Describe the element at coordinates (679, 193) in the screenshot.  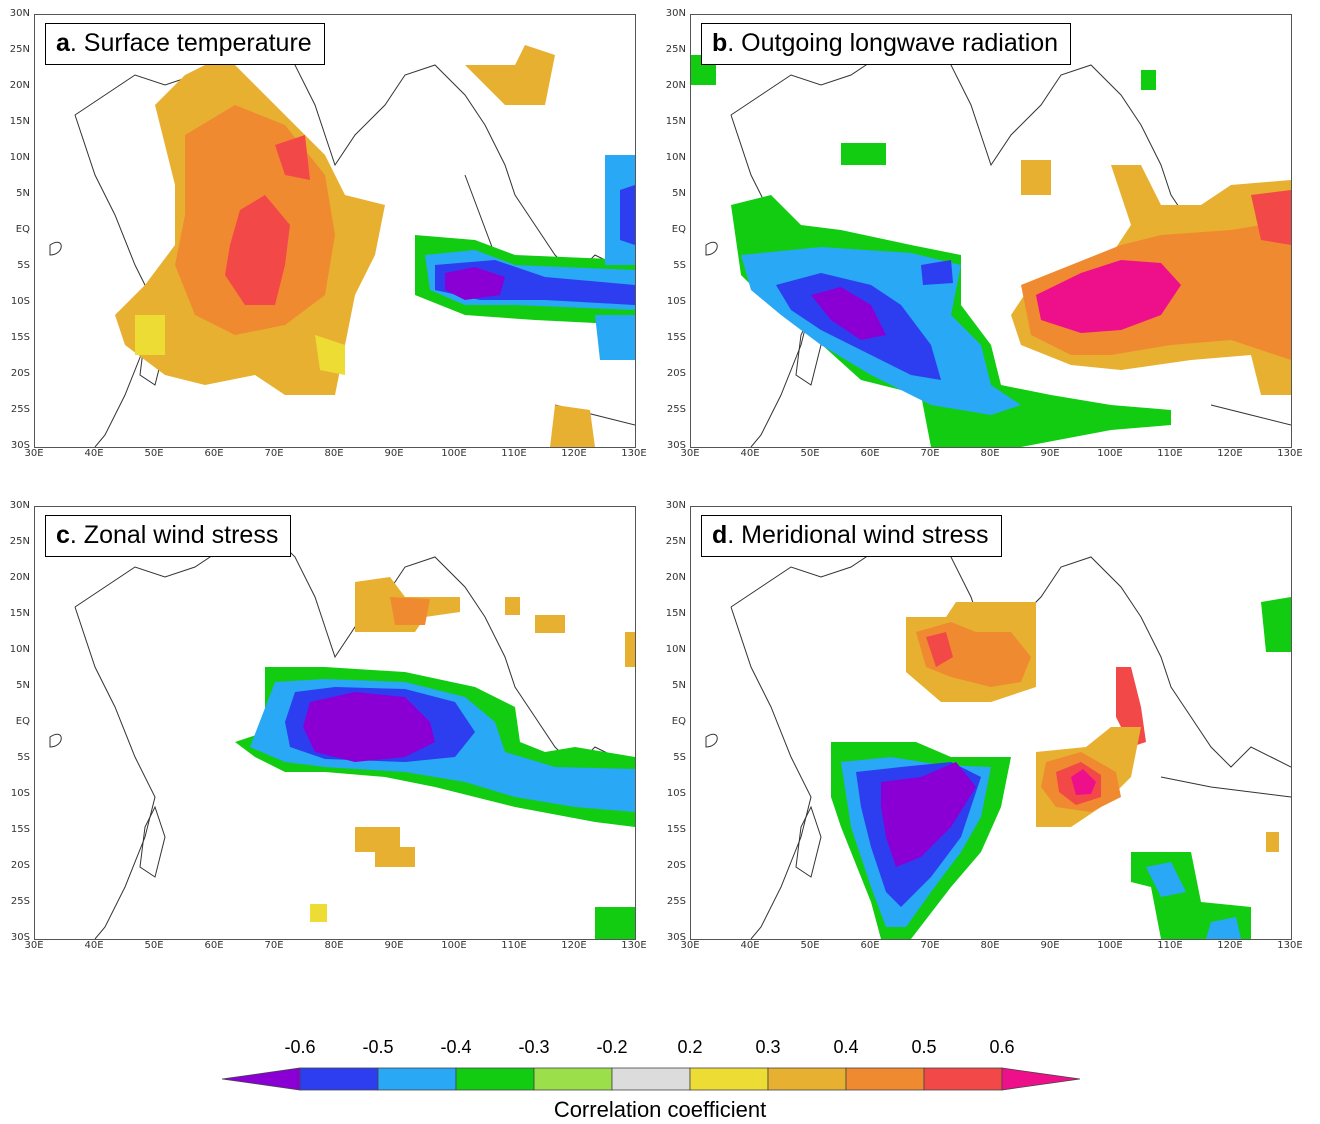
I see `lat-tick-label: 5N` at that location.